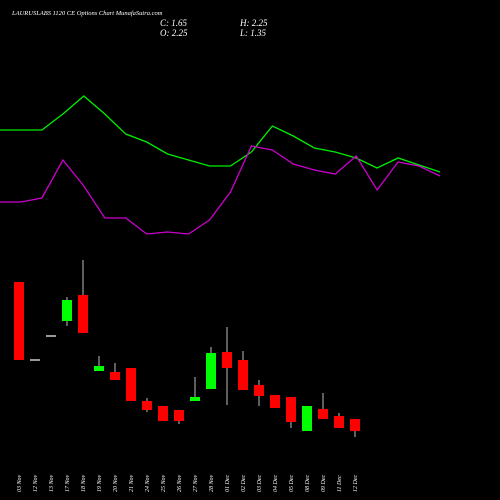  What do you see at coordinates (356, 483) in the screenshot?
I see `x-tick-label: 12 Dec` at bounding box center [356, 483].